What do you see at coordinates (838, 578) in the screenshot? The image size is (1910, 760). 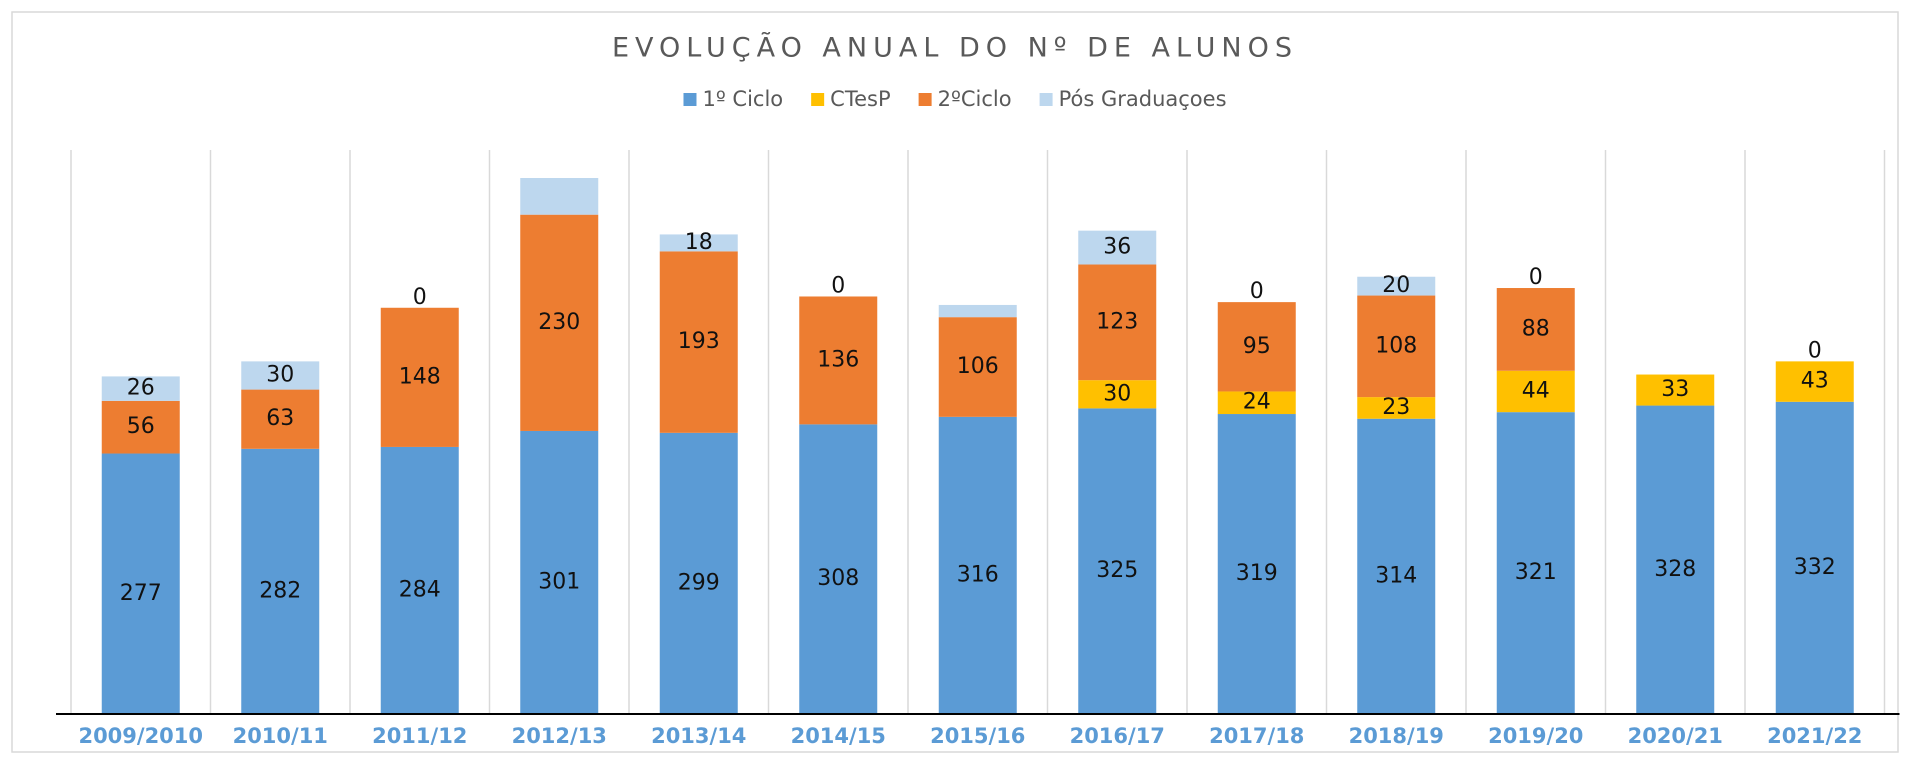 I see `data-label: 308` at bounding box center [838, 578].